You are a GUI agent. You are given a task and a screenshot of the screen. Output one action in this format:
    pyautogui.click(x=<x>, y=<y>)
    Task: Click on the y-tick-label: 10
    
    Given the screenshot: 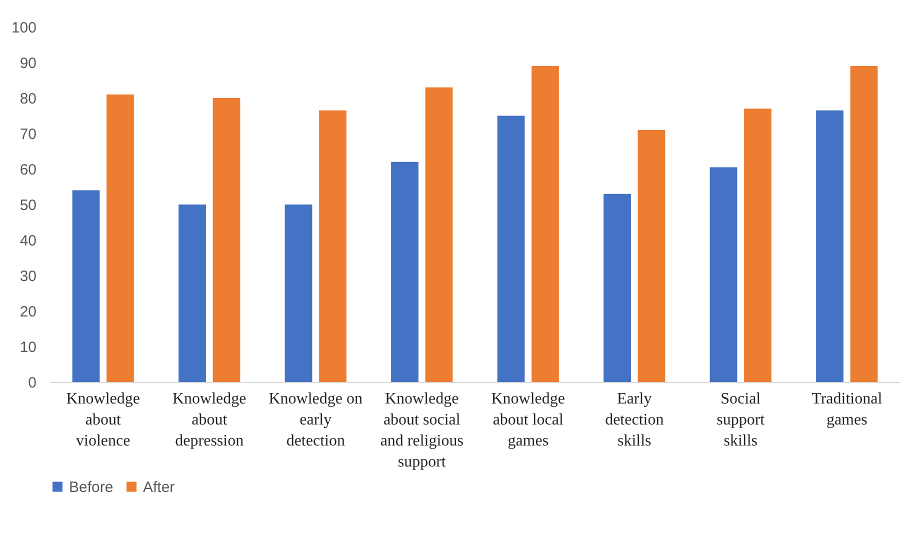 What is the action you would take?
    pyautogui.click(x=28, y=347)
    